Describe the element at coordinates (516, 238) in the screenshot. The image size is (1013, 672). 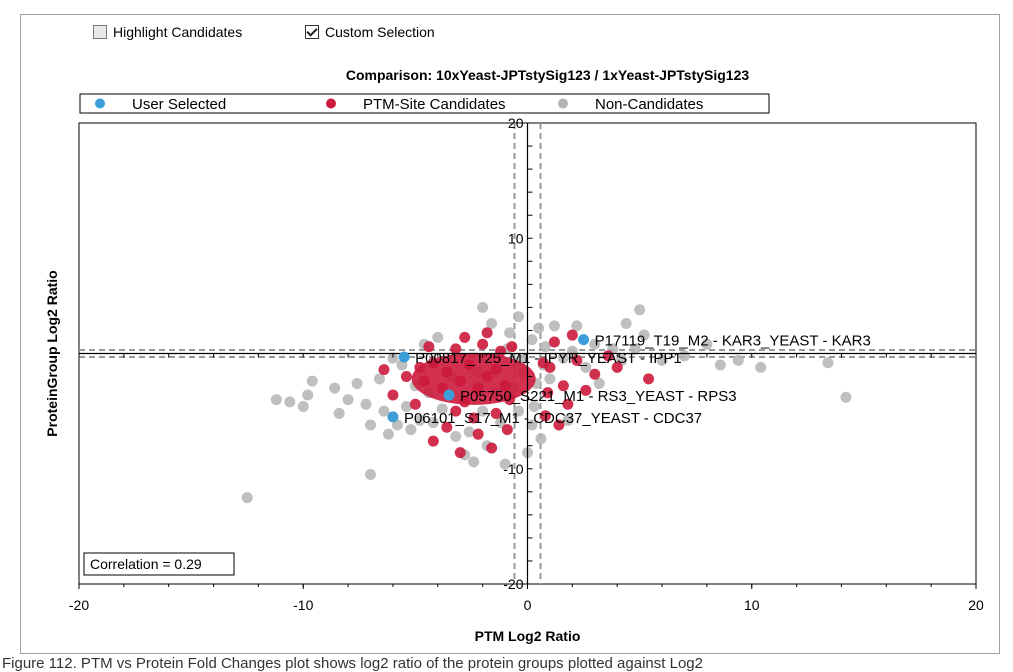
I see `y-tick-label-2: 10` at that location.